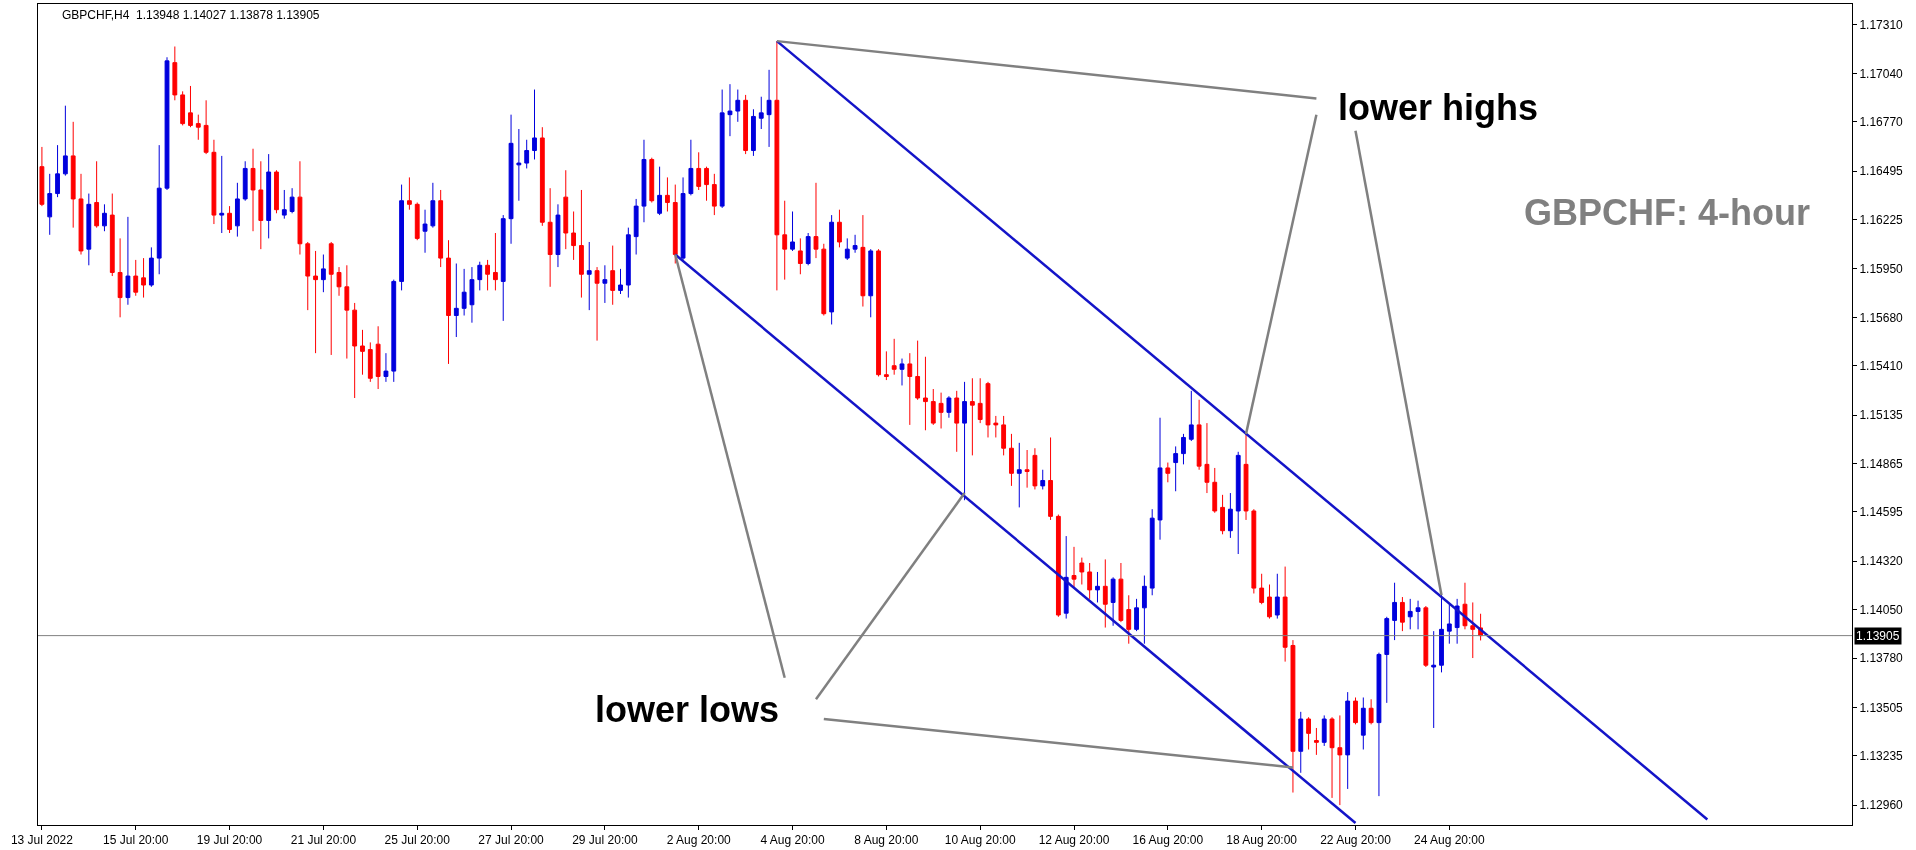  What do you see at coordinates (1881, 415) in the screenshot?
I see `y-tick-label: 1.15135` at bounding box center [1881, 415].